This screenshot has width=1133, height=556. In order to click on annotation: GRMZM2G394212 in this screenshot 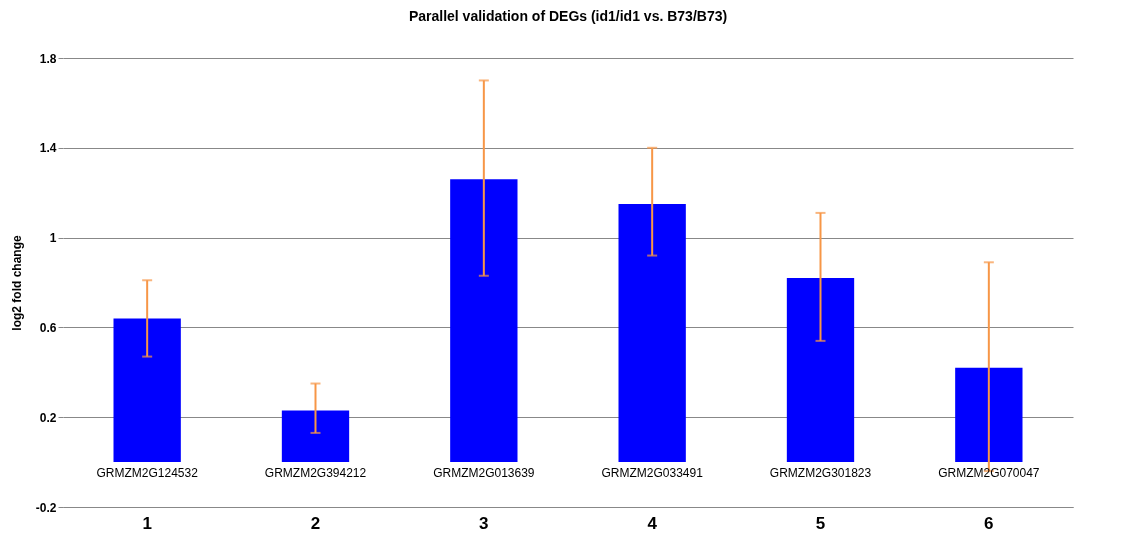, I will do `click(315, 473)`.